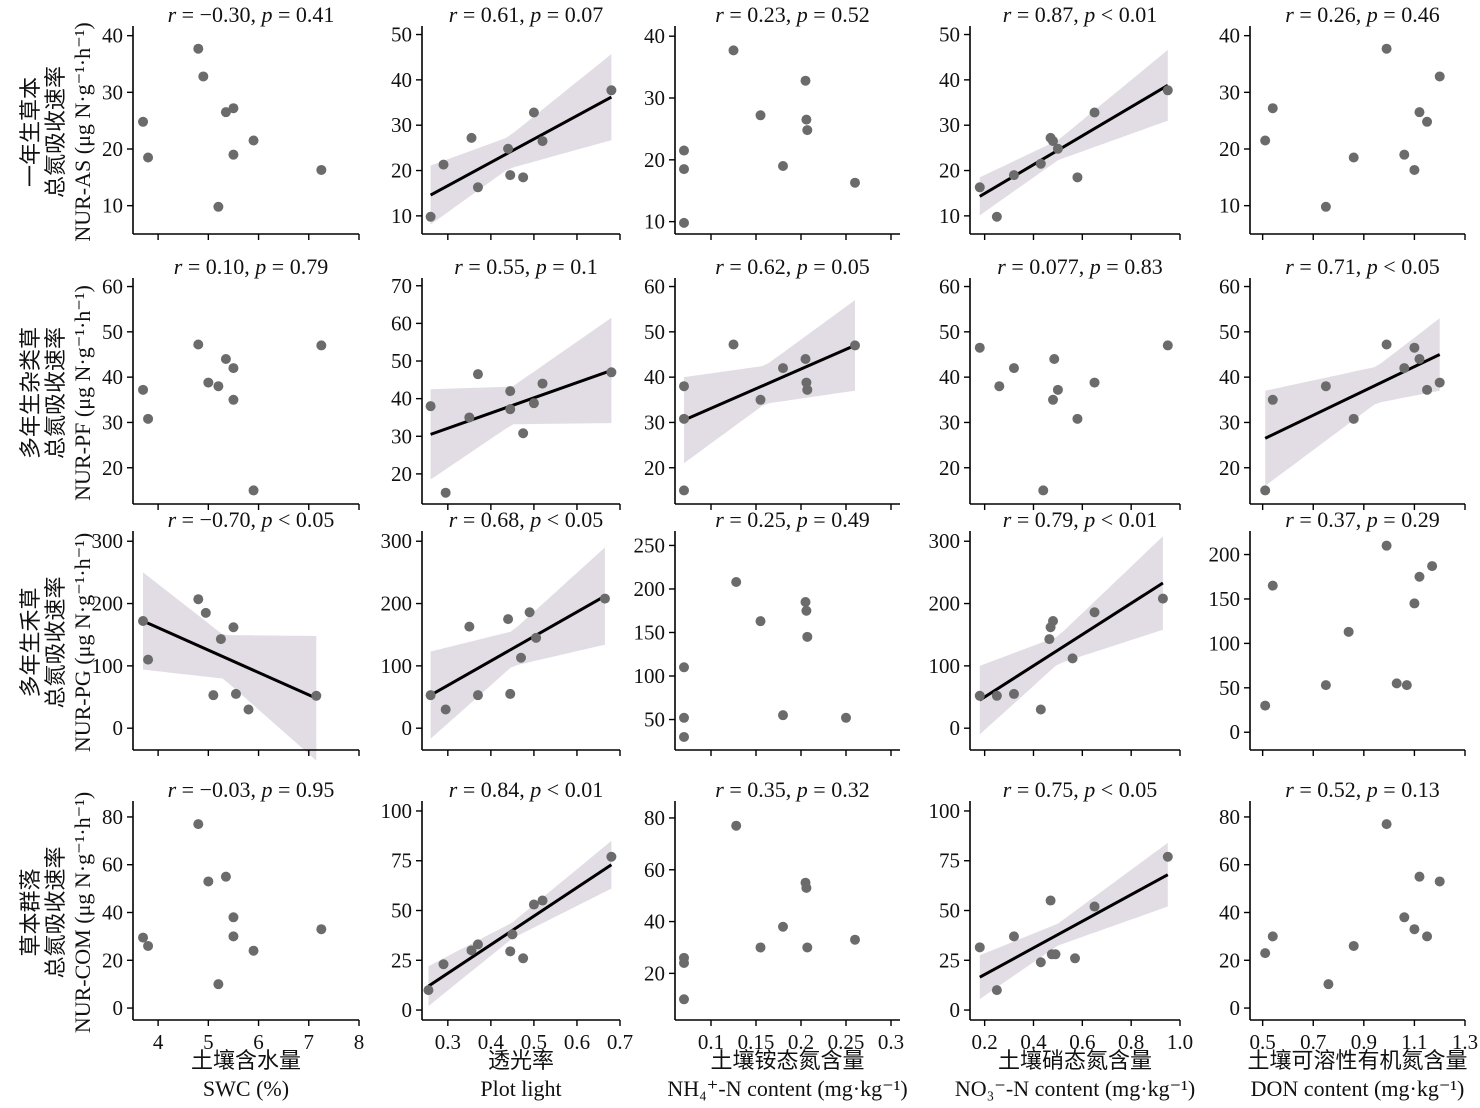 The height and width of the screenshot is (1108, 1480). What do you see at coordinates (1342, 121) in the screenshot?
I see `panel-r0-c4: 10 20 30 40 r = 0.26, p = 0.46` at bounding box center [1342, 121].